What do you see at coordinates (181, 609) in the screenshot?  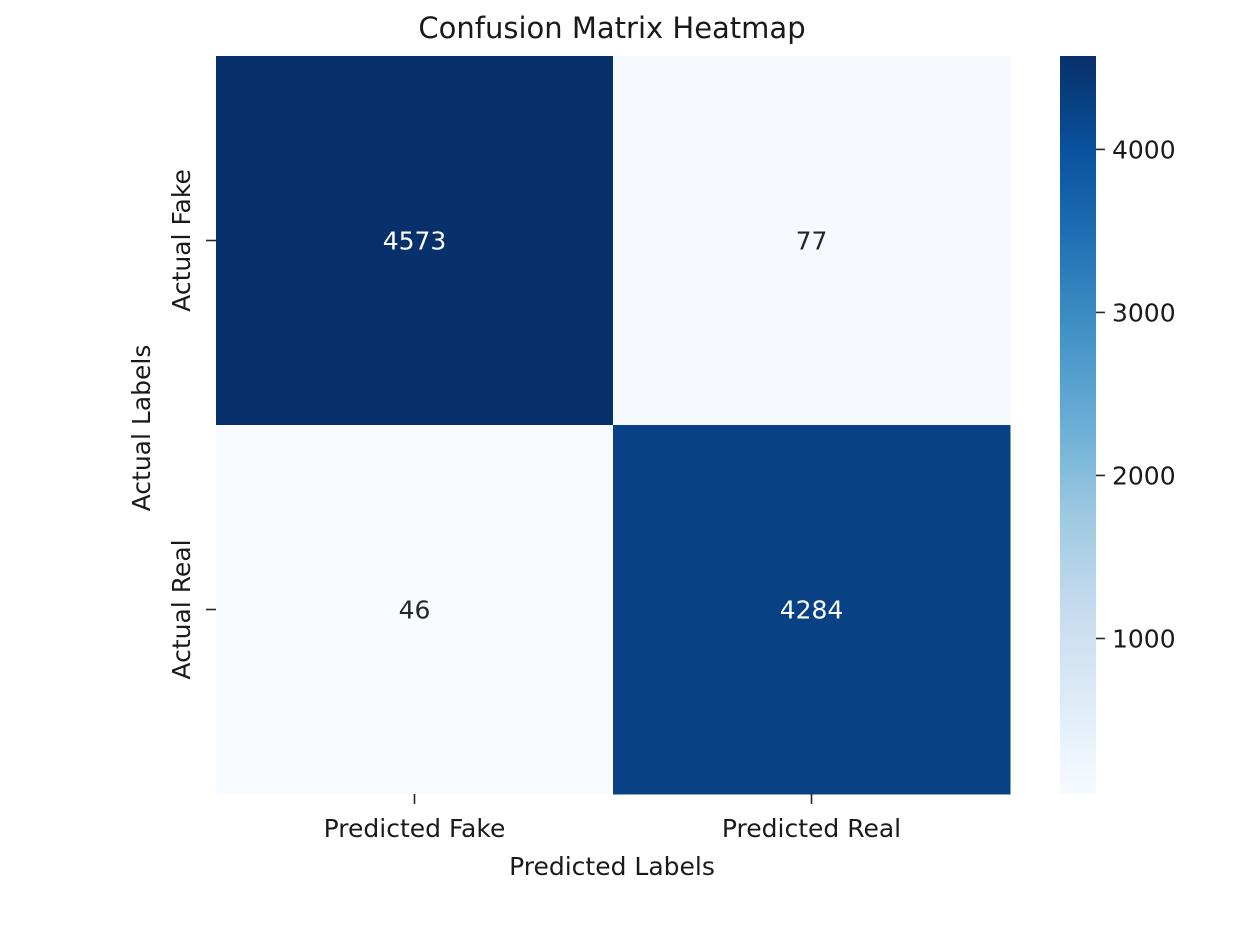 I see `y-tick-label: Actual Real` at bounding box center [181, 609].